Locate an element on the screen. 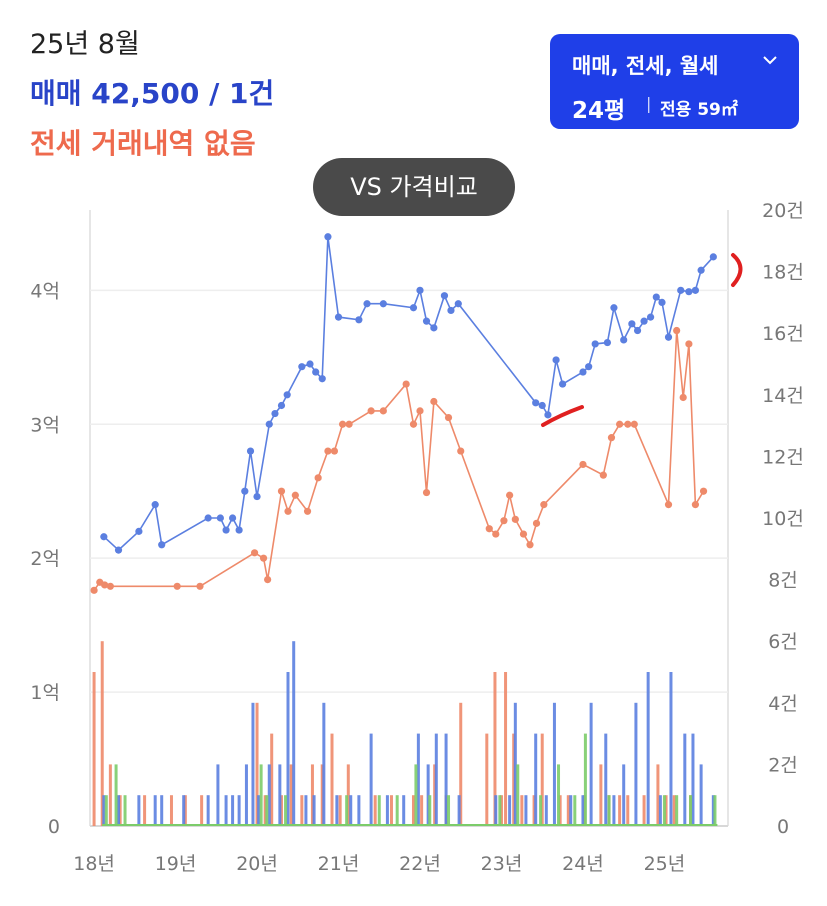 This screenshot has height=906, width=827. selected-month: 25년 8월 is located at coordinates (85, 44).